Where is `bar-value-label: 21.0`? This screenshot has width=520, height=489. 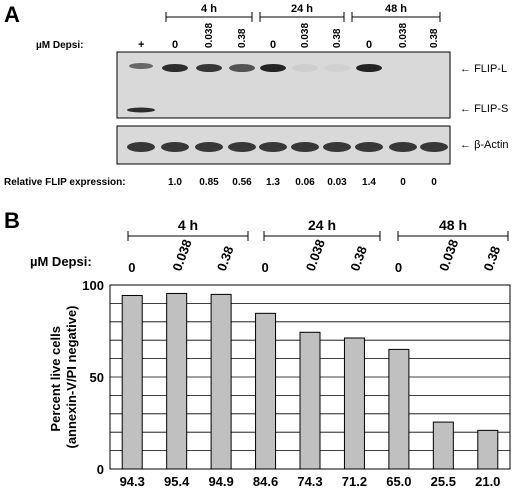 bar-value-label: 21.0 is located at coordinates (487, 481).